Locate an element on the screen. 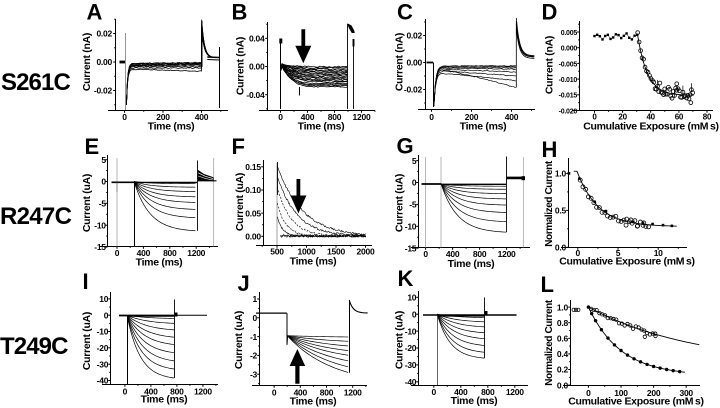 This screenshot has height=408, width=720. svg-text: -30 is located at coordinates (103, 364).